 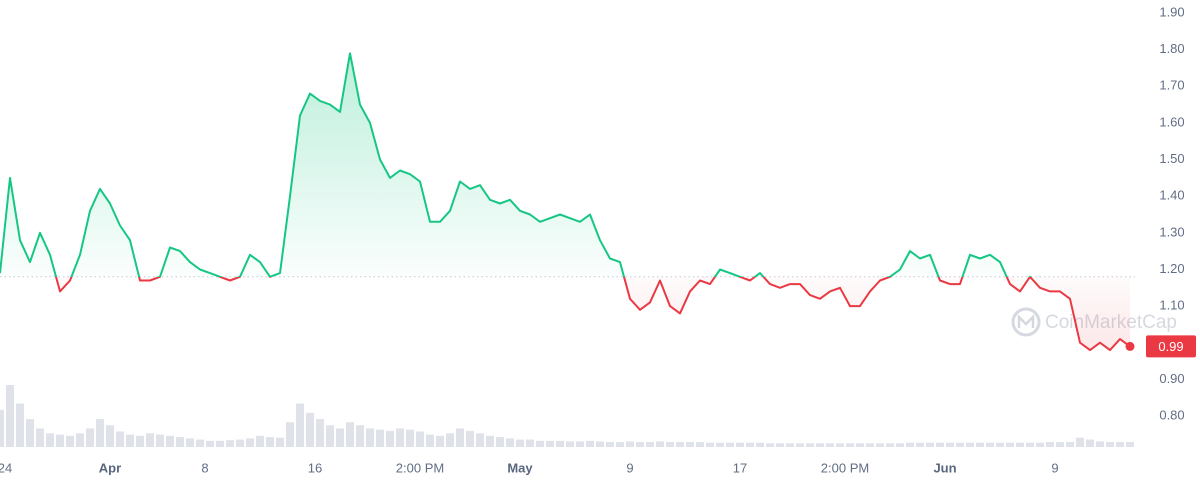 What do you see at coordinates (1171, 85) in the screenshot?
I see `y-tick-label: 1.70` at bounding box center [1171, 85].